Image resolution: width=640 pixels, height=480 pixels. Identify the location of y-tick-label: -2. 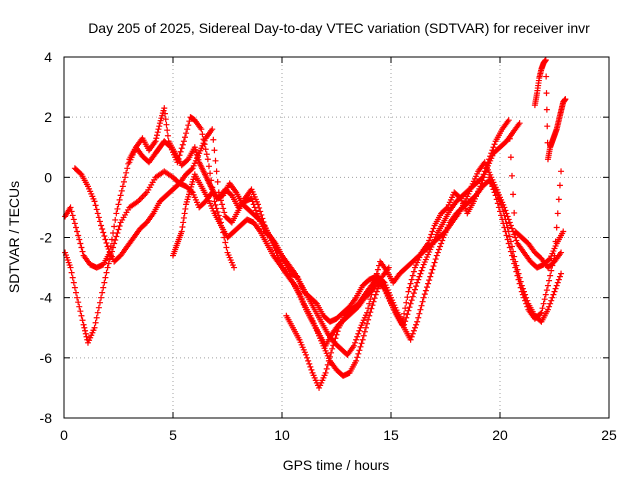
(46, 238).